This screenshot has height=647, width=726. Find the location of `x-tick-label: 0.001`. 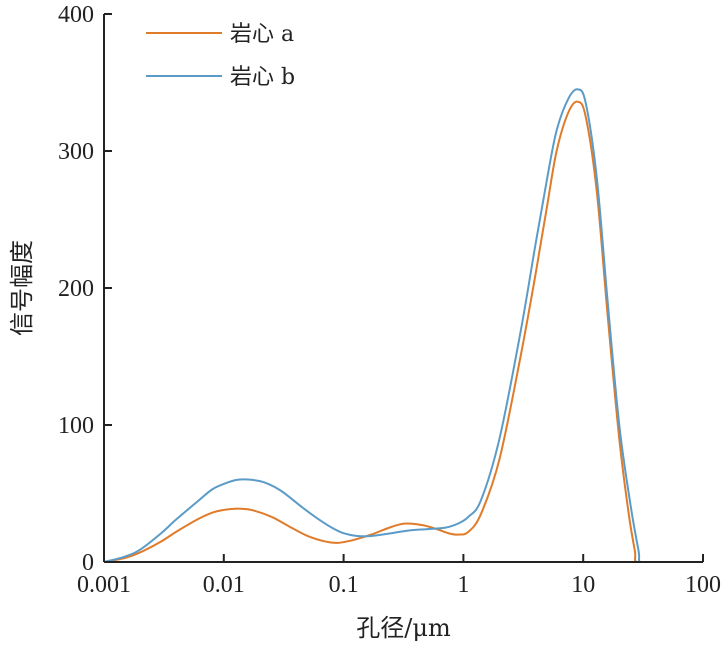

x-tick-label: 0.001 is located at coordinates (104, 585).